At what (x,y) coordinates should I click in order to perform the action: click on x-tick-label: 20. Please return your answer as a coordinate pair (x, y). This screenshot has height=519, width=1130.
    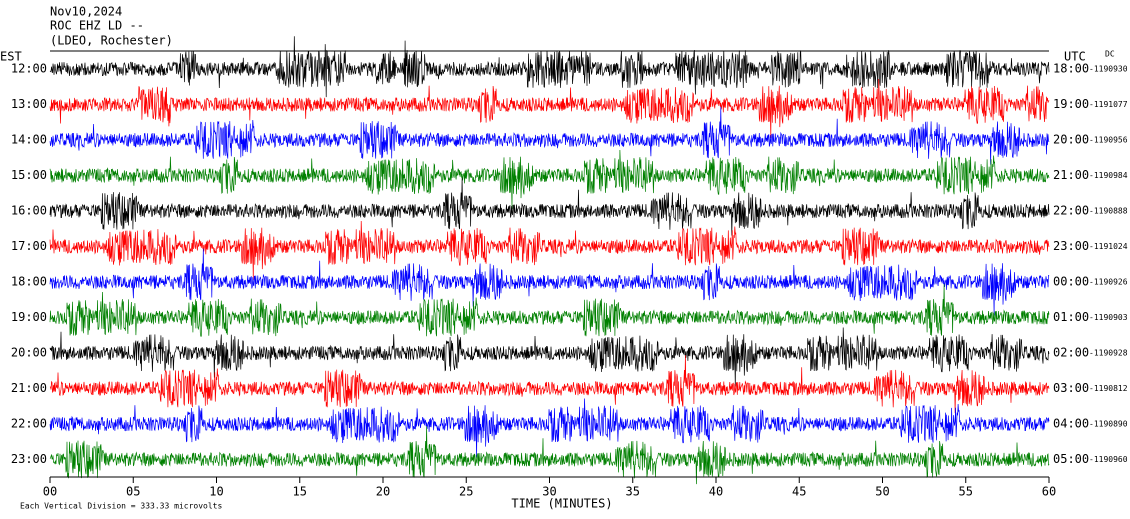
    Looking at the image, I should click on (383, 492).